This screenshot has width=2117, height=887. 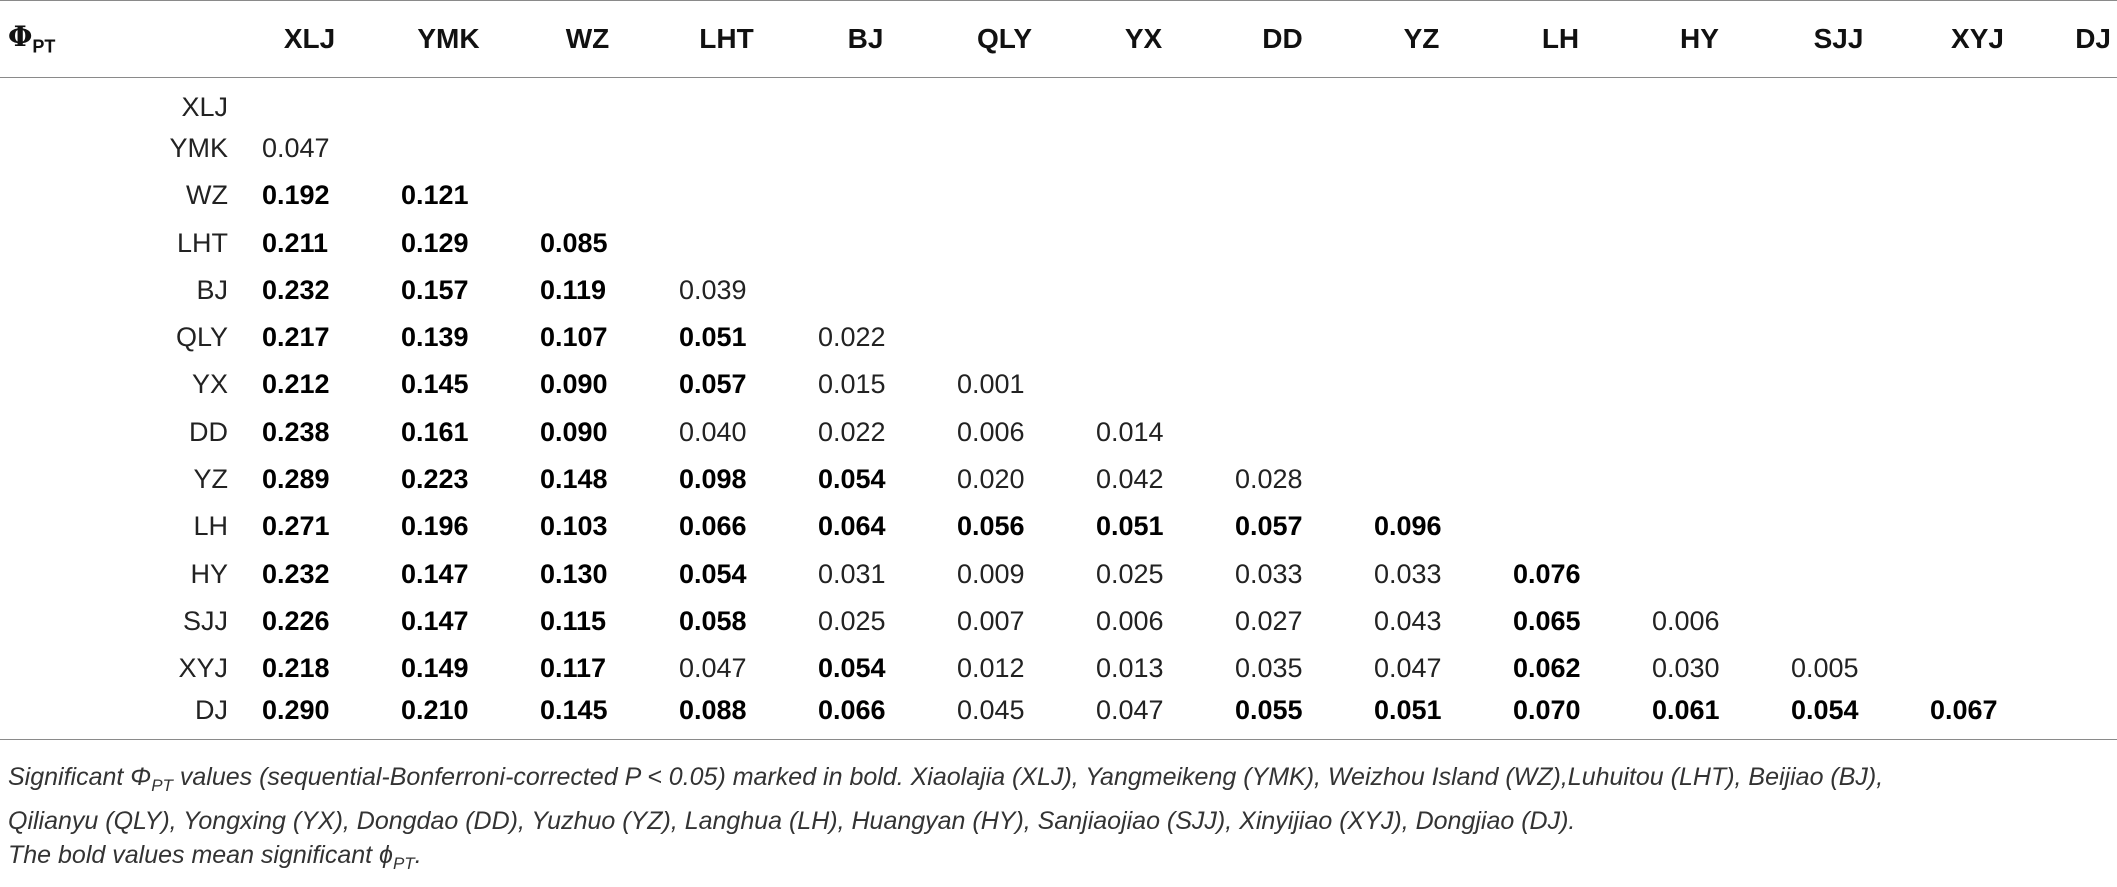 I want to click on row-label: WZ, so click(x=207, y=195).